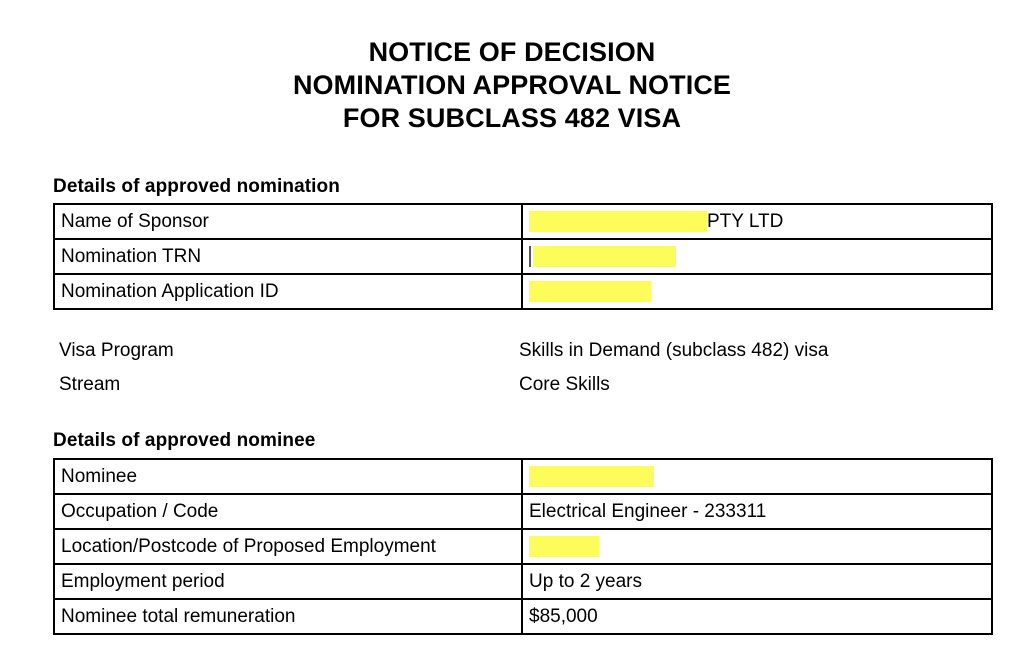 The image size is (1024, 650). Describe the element at coordinates (564, 546) in the screenshot. I see `redaction-block-location-postcode` at that location.